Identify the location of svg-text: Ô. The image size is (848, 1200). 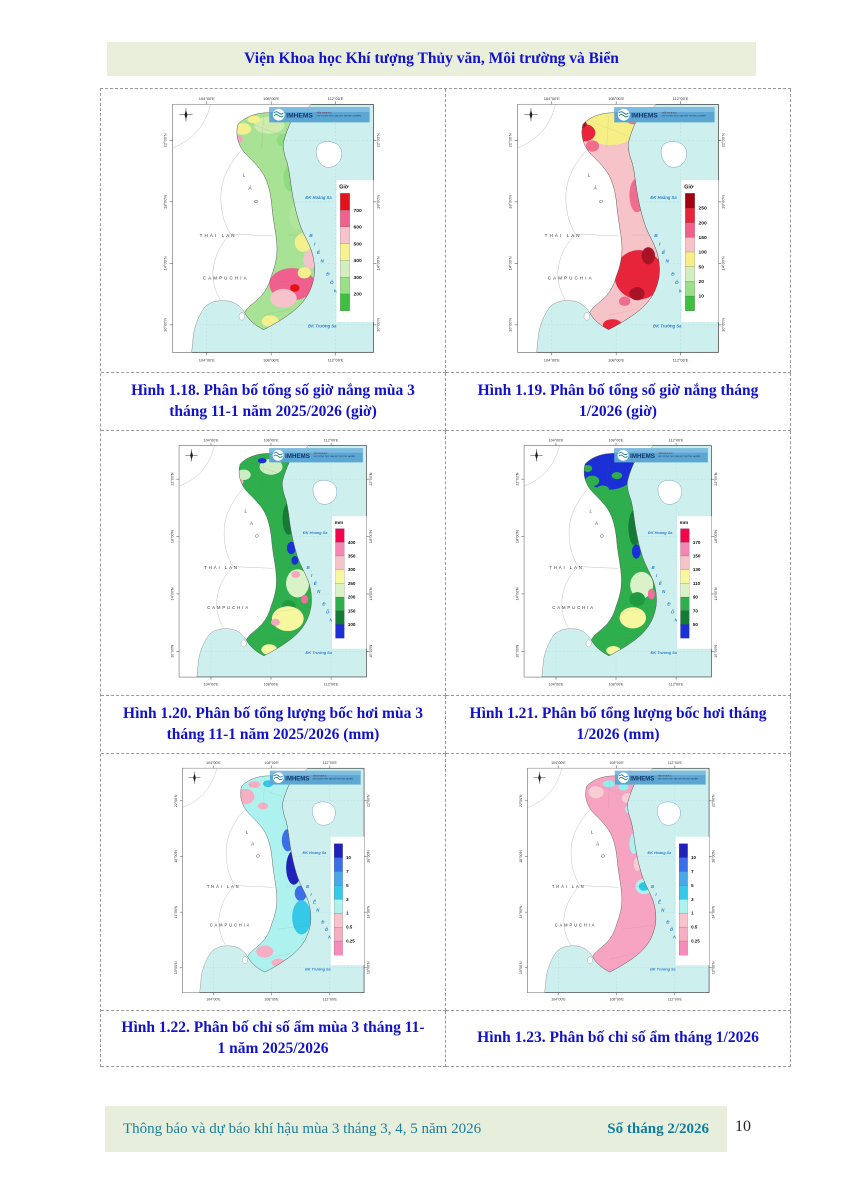
(673, 610).